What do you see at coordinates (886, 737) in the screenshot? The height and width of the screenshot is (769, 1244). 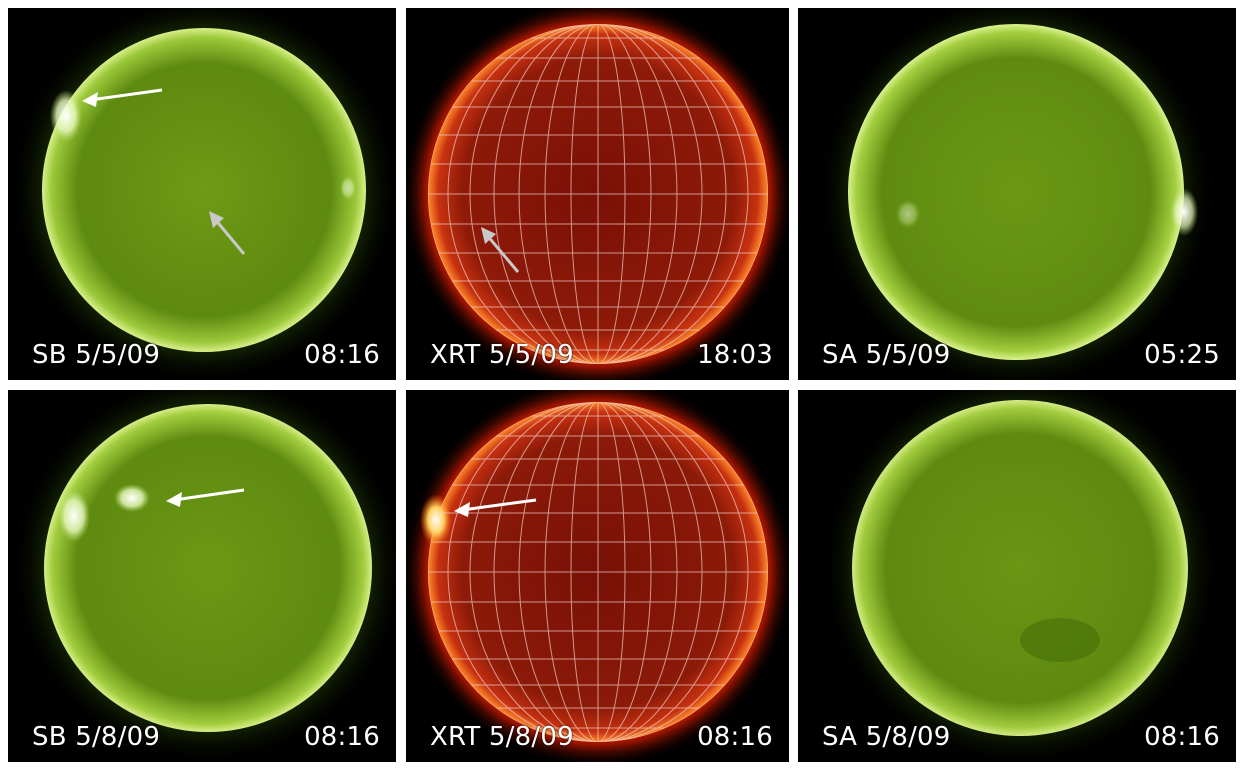 I see `panel-label-left: SA 5/8/09` at bounding box center [886, 737].